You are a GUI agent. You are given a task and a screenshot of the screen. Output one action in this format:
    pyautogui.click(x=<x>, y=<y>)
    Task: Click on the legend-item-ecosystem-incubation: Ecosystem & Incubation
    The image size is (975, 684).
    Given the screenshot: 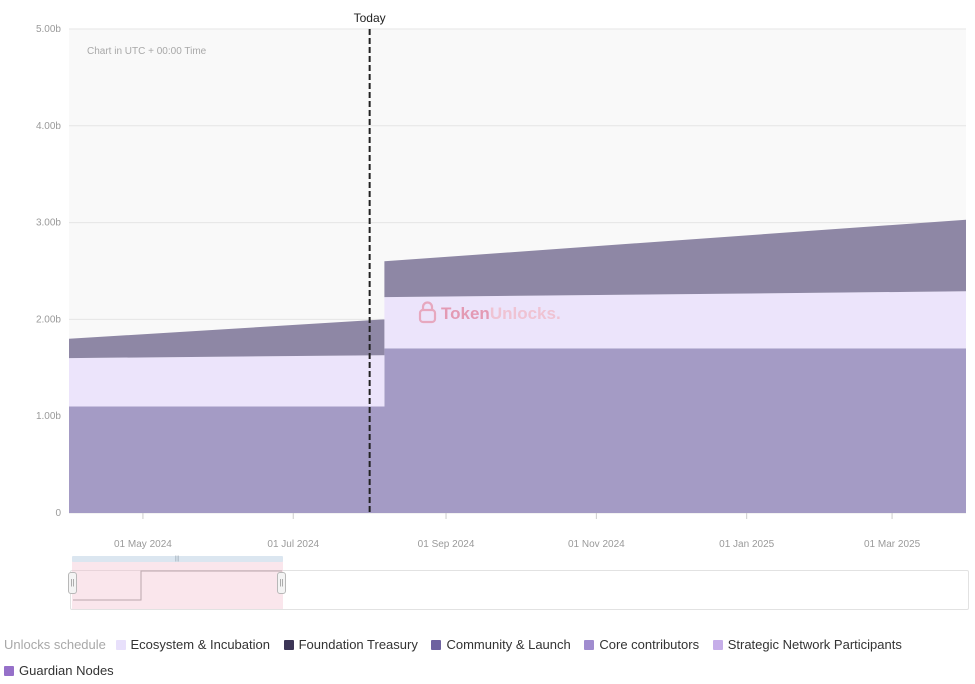 What is the action you would take?
    pyautogui.click(x=192, y=645)
    